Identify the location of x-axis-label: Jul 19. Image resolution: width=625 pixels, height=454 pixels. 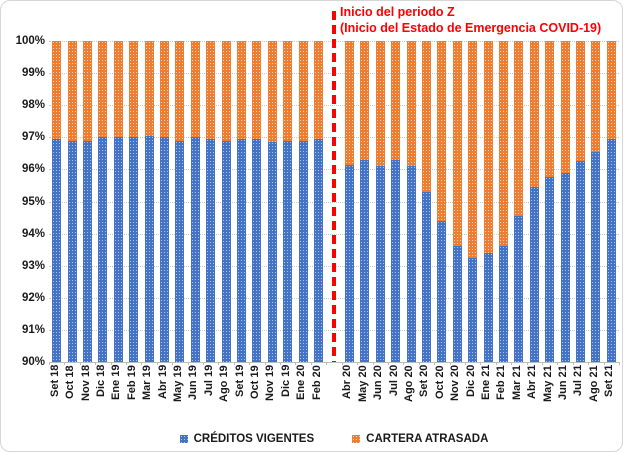
(208, 381).